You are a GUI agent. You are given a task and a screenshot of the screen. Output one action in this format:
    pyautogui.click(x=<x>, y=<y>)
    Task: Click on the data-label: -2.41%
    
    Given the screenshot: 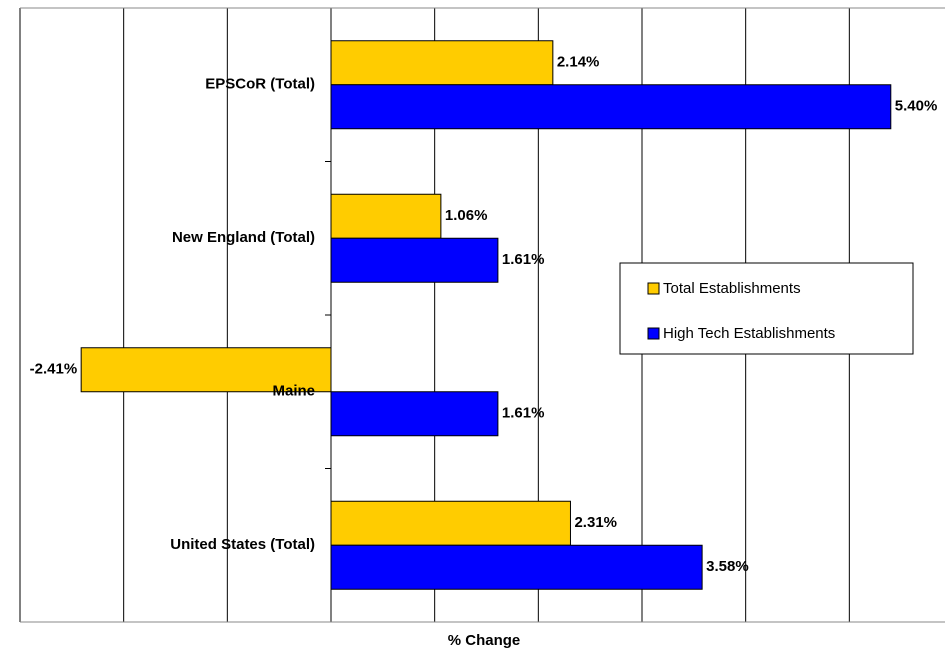 What is the action you would take?
    pyautogui.click(x=54, y=369)
    